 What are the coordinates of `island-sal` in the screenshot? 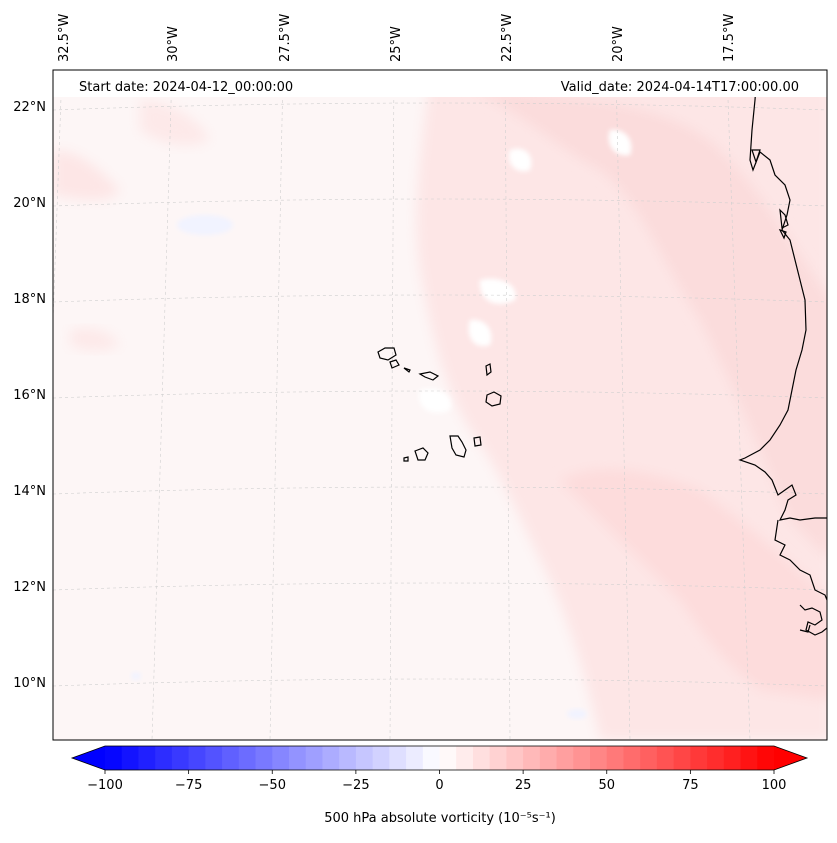 It's located at (488, 370).